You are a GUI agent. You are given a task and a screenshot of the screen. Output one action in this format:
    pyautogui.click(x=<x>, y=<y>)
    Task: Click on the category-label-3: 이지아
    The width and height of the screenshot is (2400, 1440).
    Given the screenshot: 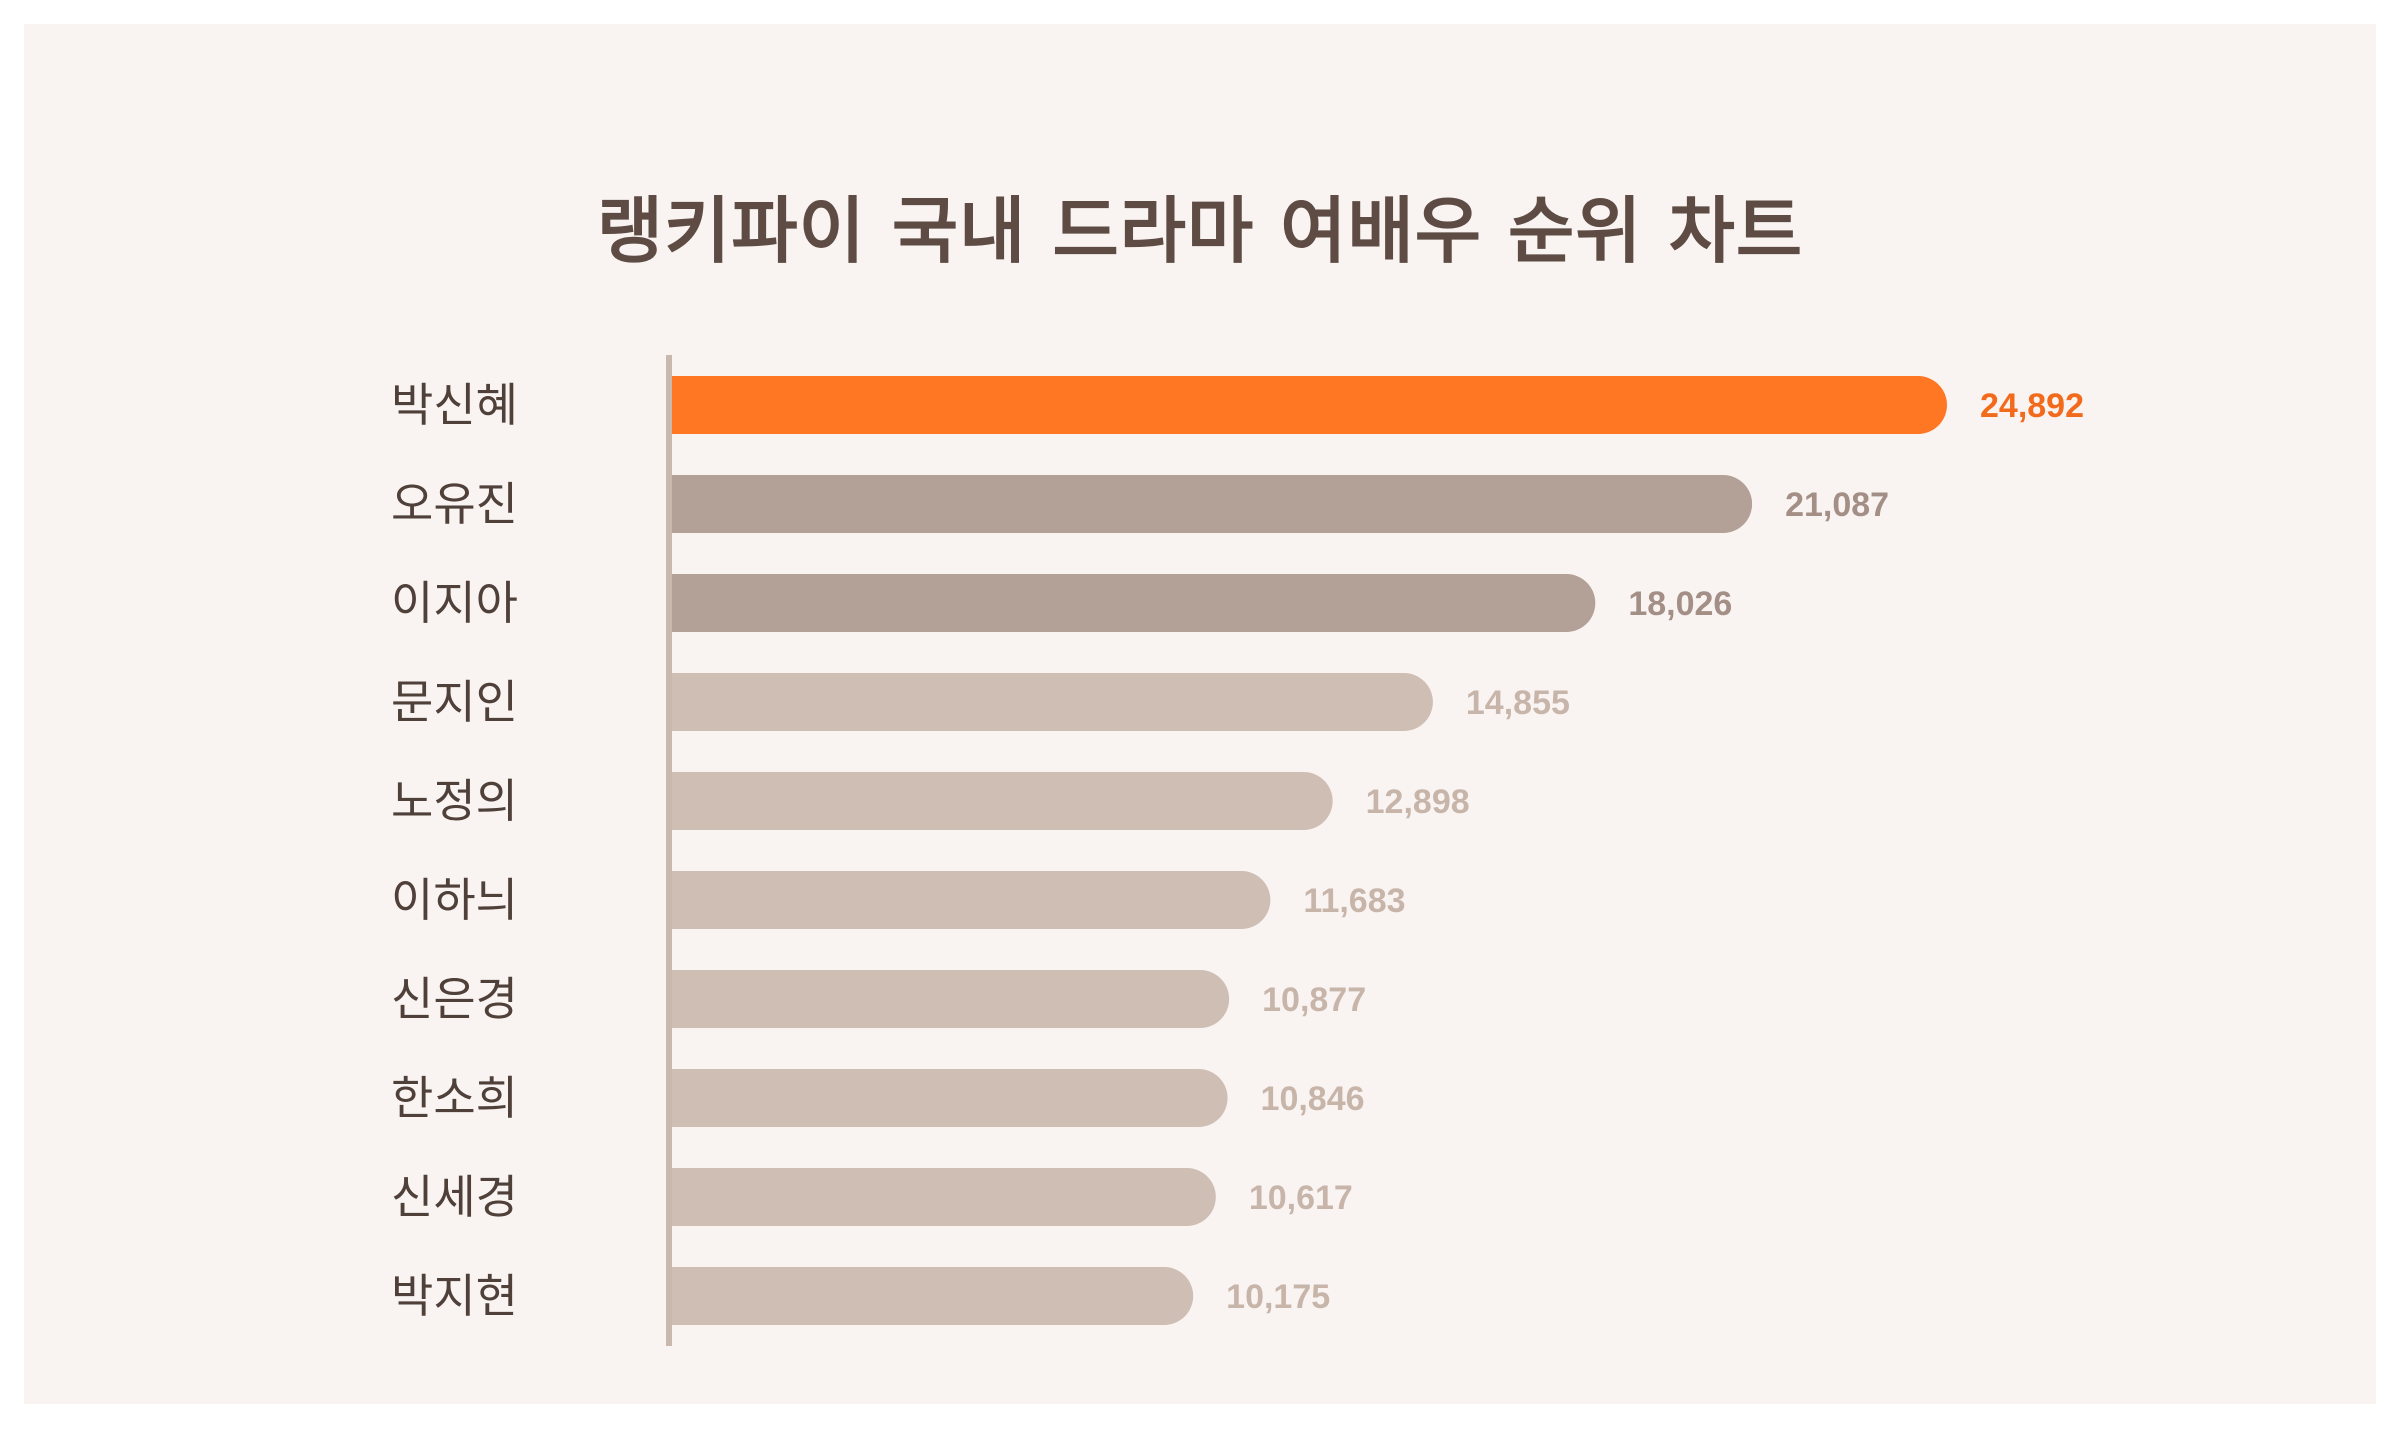 What is the action you would take?
    pyautogui.click(x=454, y=603)
    